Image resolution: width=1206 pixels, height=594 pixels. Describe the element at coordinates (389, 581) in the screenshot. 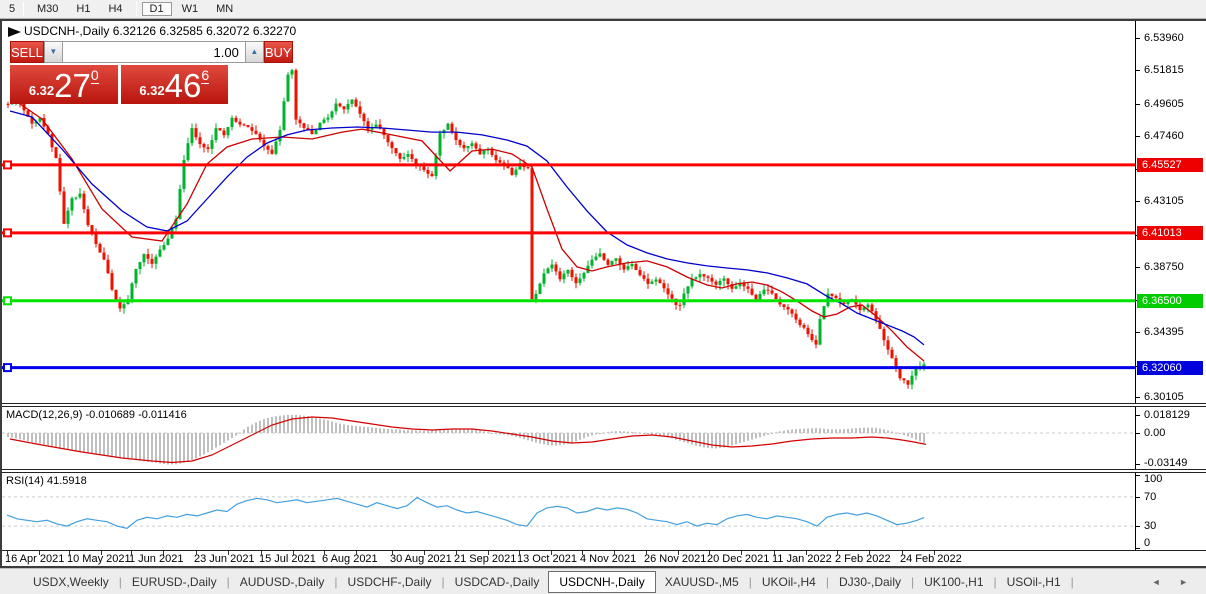

I see `chart-tab-usdchf: USDCHF-,Daily` at that location.